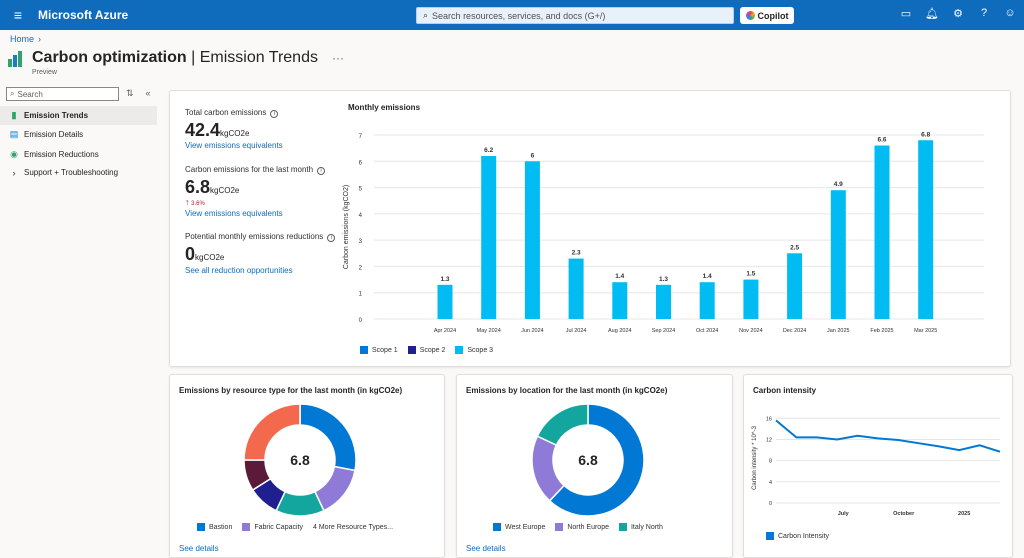 This screenshot has height=558, width=1024. I want to click on copilot-button: Copilot, so click(767, 15).